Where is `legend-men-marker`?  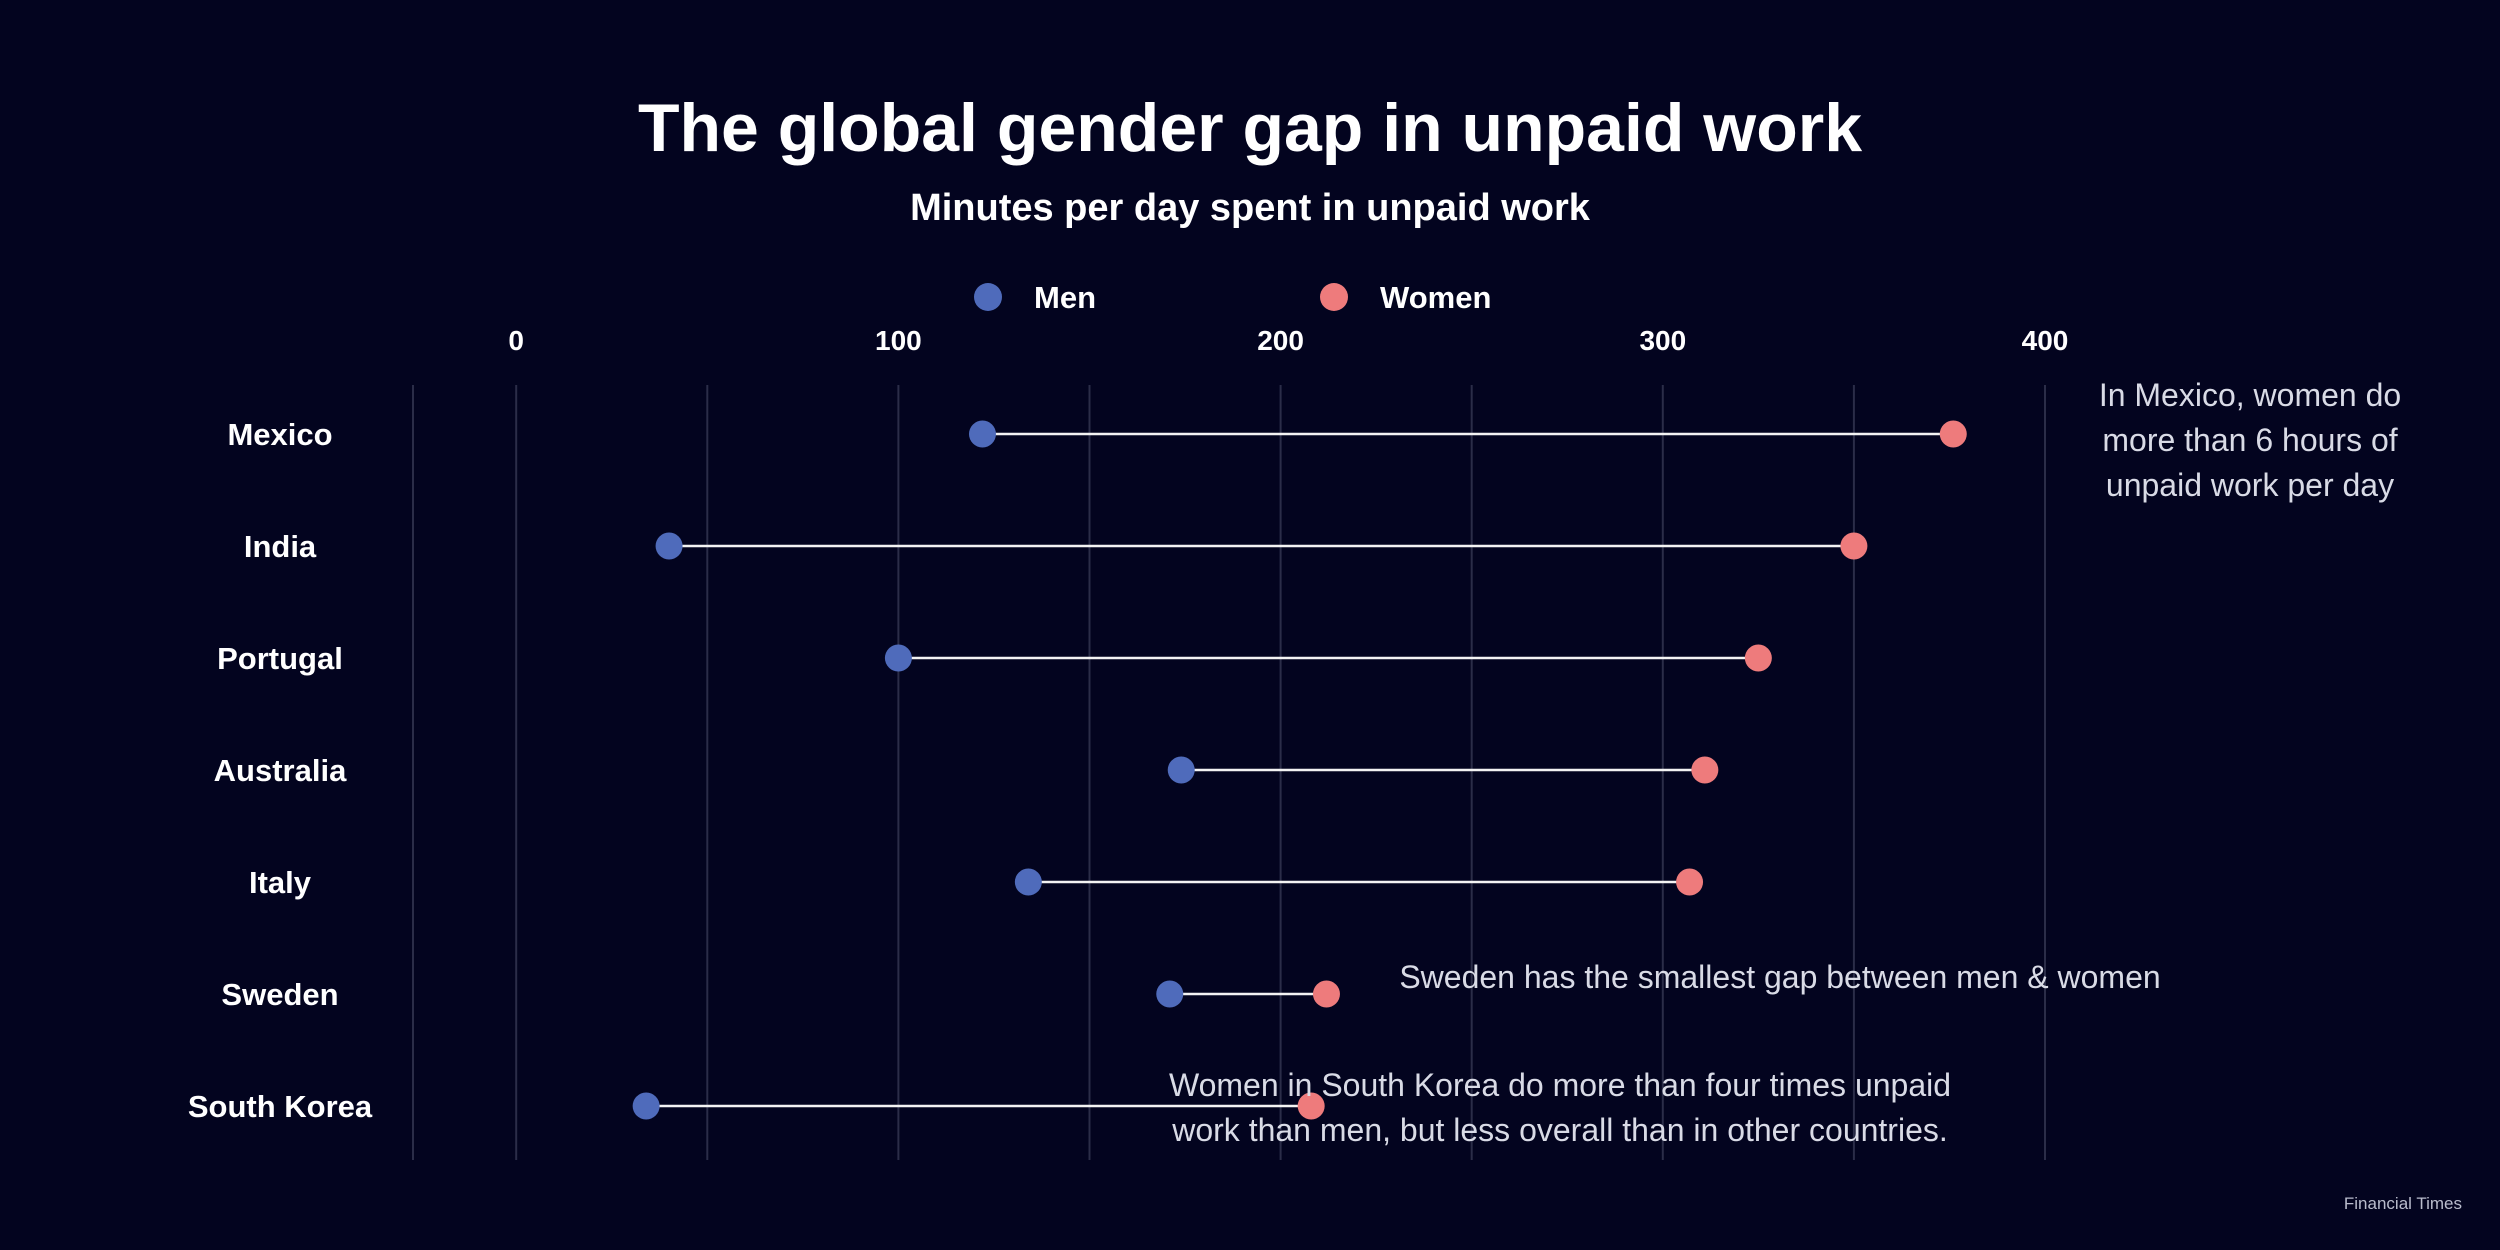
legend-men-marker is located at coordinates (988, 297).